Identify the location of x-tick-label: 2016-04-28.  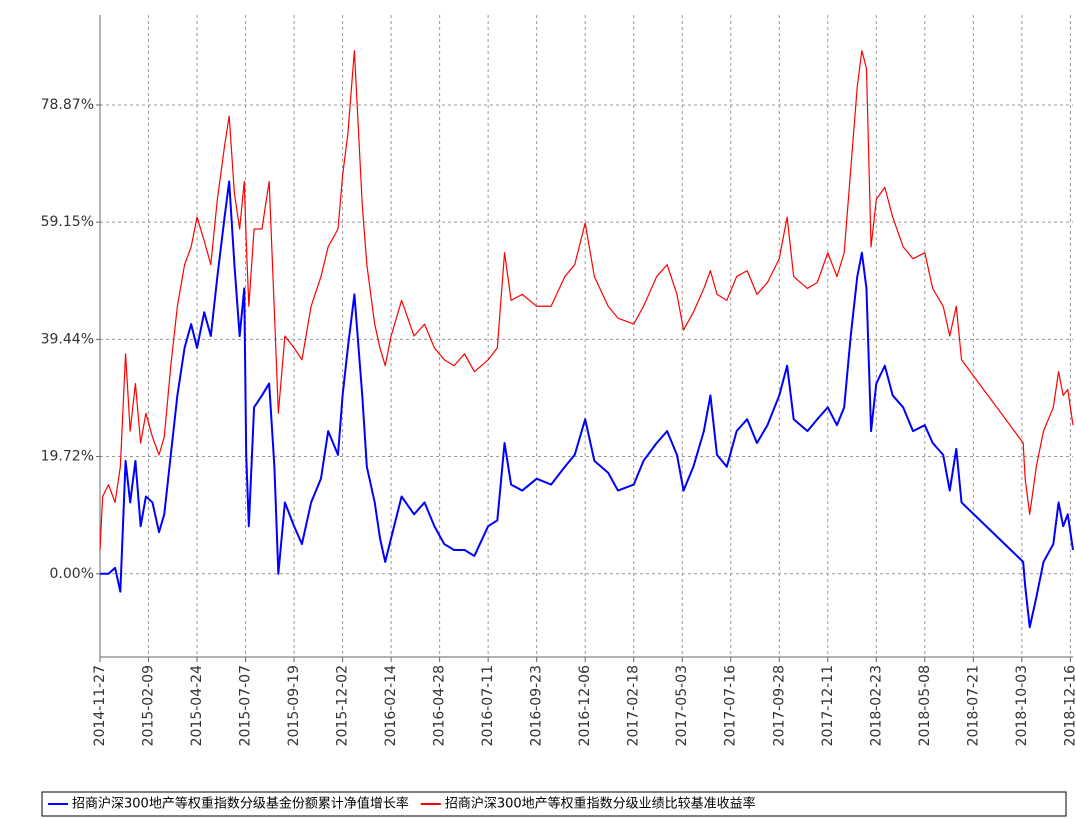
(440, 705).